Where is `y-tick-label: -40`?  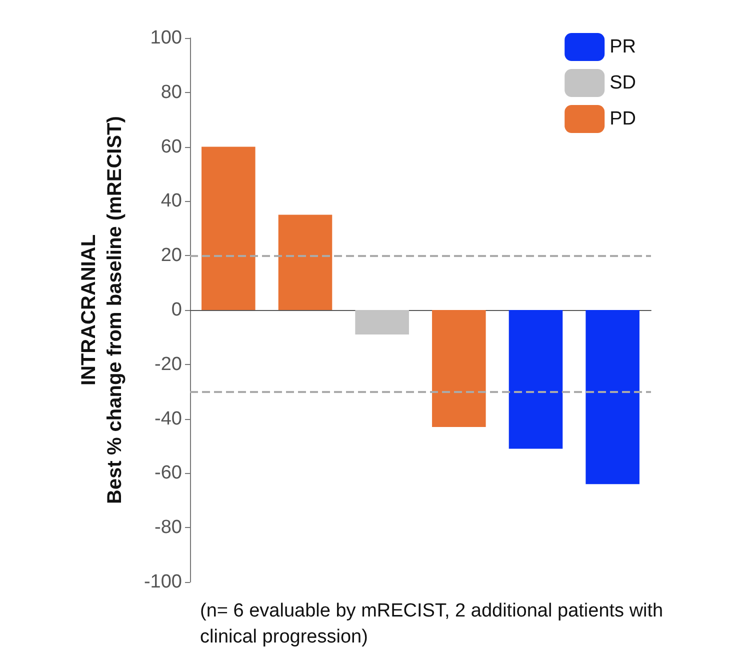 y-tick-label: -40 is located at coordinates (168, 419).